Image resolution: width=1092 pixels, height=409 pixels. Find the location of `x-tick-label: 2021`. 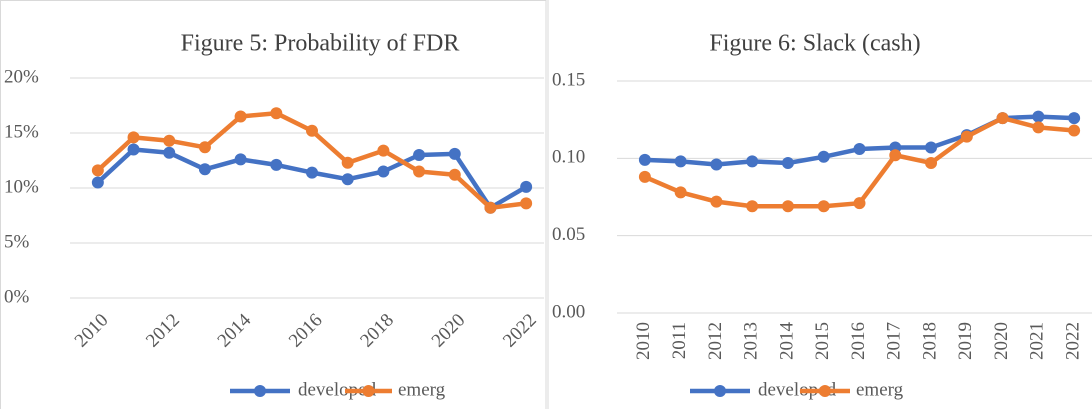

x-tick-label: 2021 is located at coordinates (1037, 341).